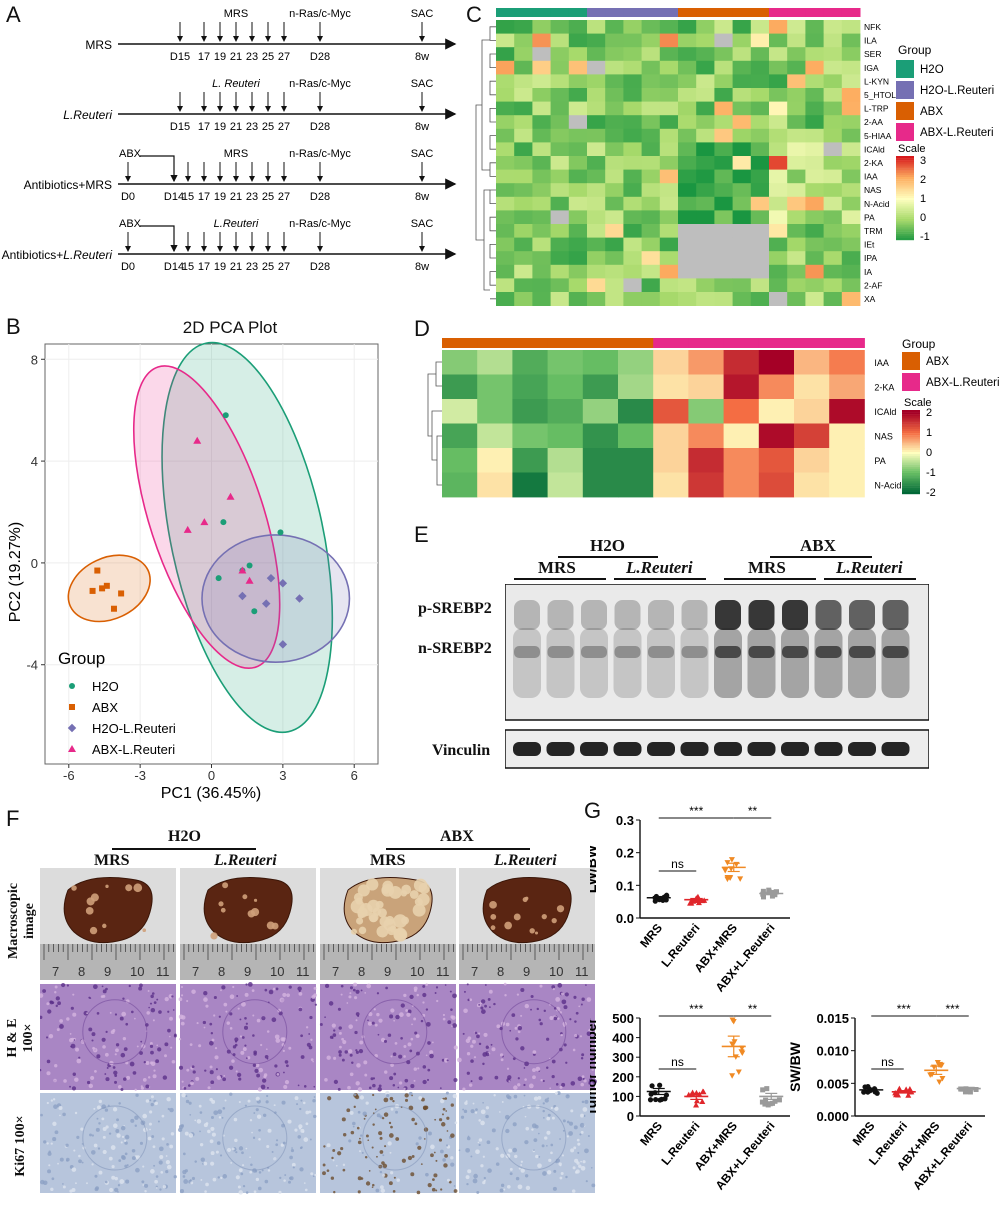 The width and height of the screenshot is (1000, 1205). What do you see at coordinates (832, 1018) in the screenshot?
I see `y-tick-label: 0.015` at bounding box center [832, 1018].